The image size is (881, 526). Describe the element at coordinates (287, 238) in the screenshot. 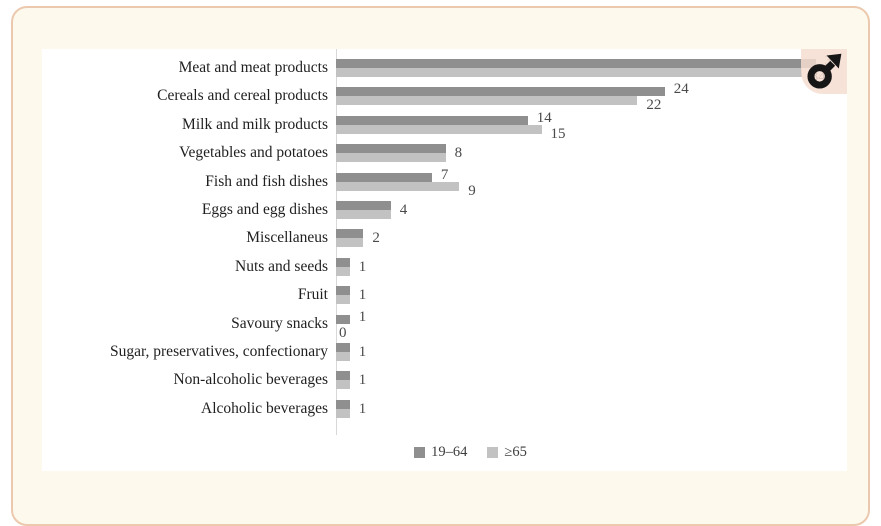

I see `category-label: Miscellaneus` at that location.